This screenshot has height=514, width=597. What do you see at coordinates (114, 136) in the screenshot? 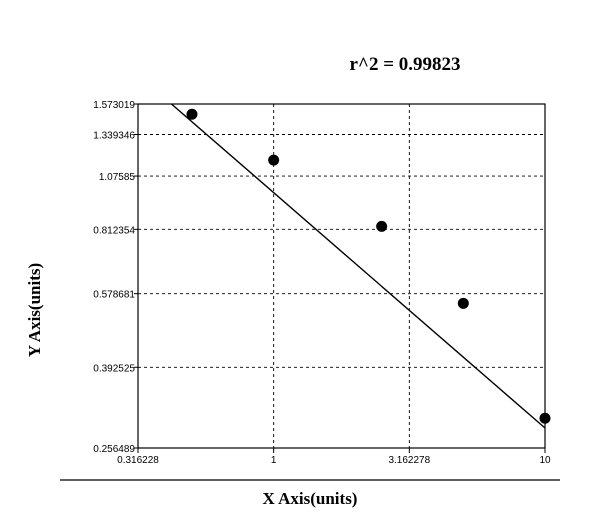
I see `y-tick-label: 1.339346` at bounding box center [114, 136].